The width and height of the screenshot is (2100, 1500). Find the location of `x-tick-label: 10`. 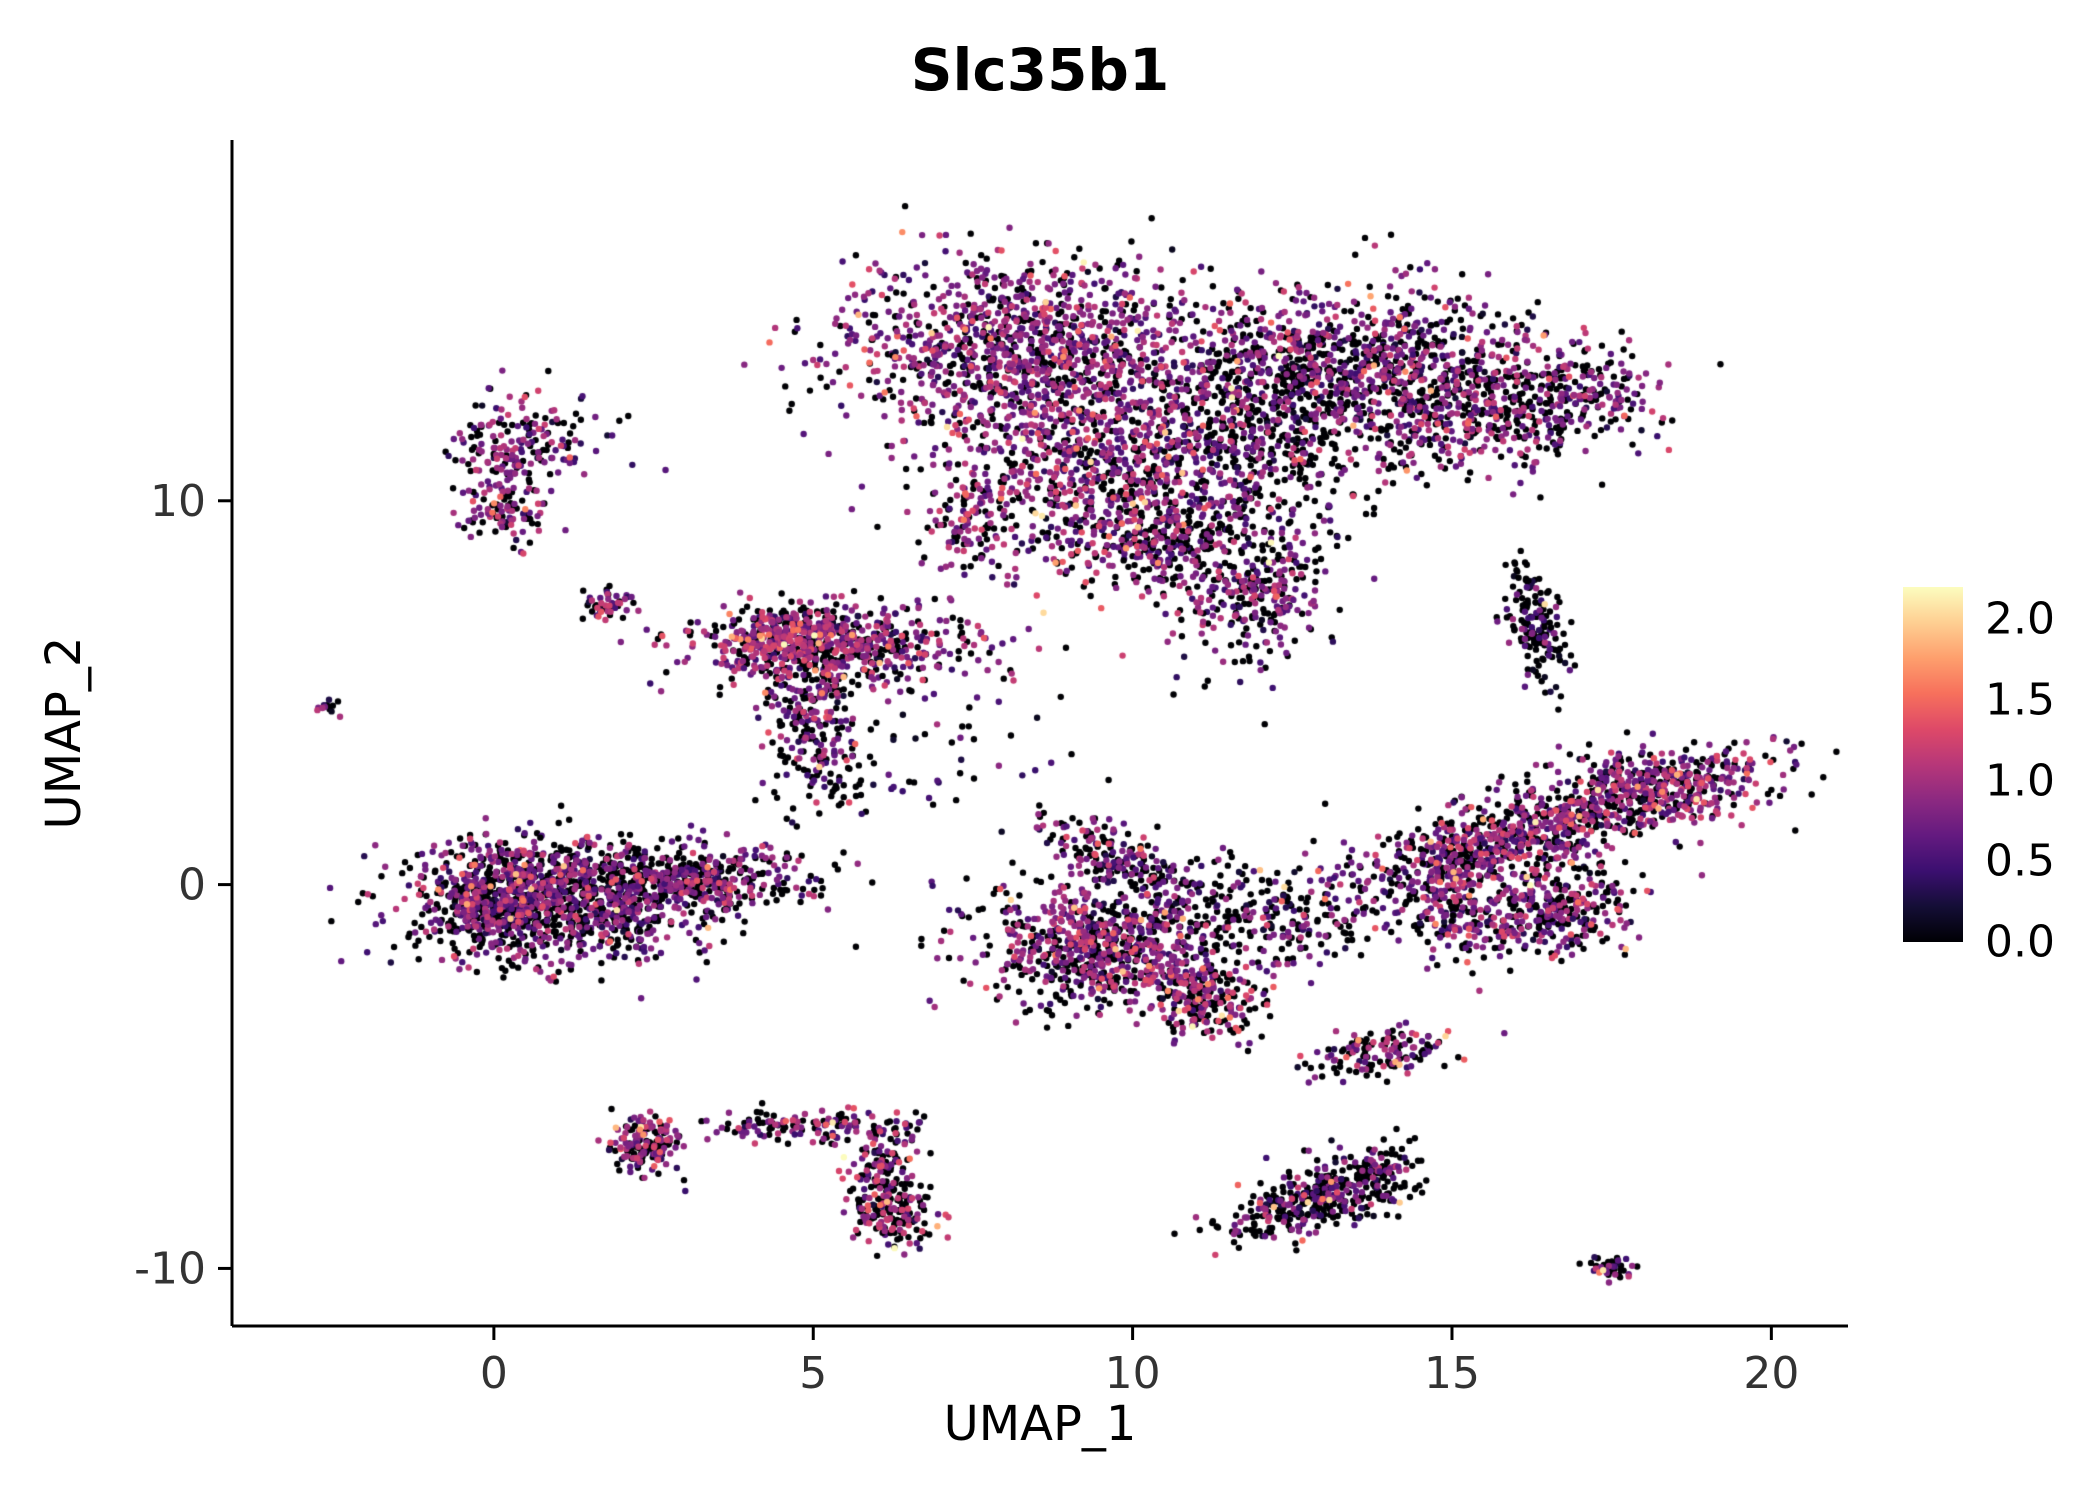

x-tick-label: 10 is located at coordinates (1133, 1373).